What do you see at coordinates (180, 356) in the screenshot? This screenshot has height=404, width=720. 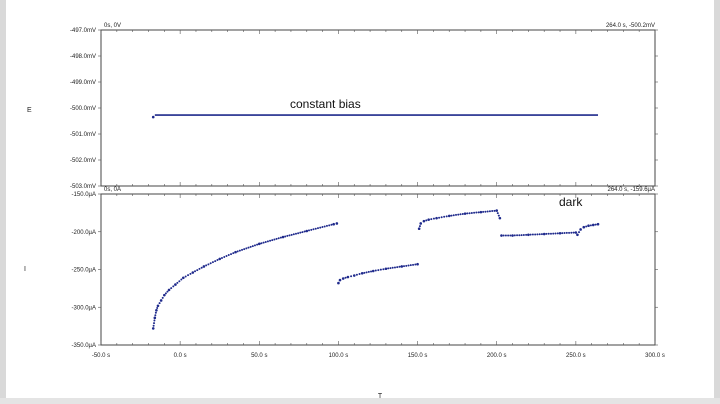 I see `time-x-tick-label: 0.0 s` at bounding box center [180, 356].